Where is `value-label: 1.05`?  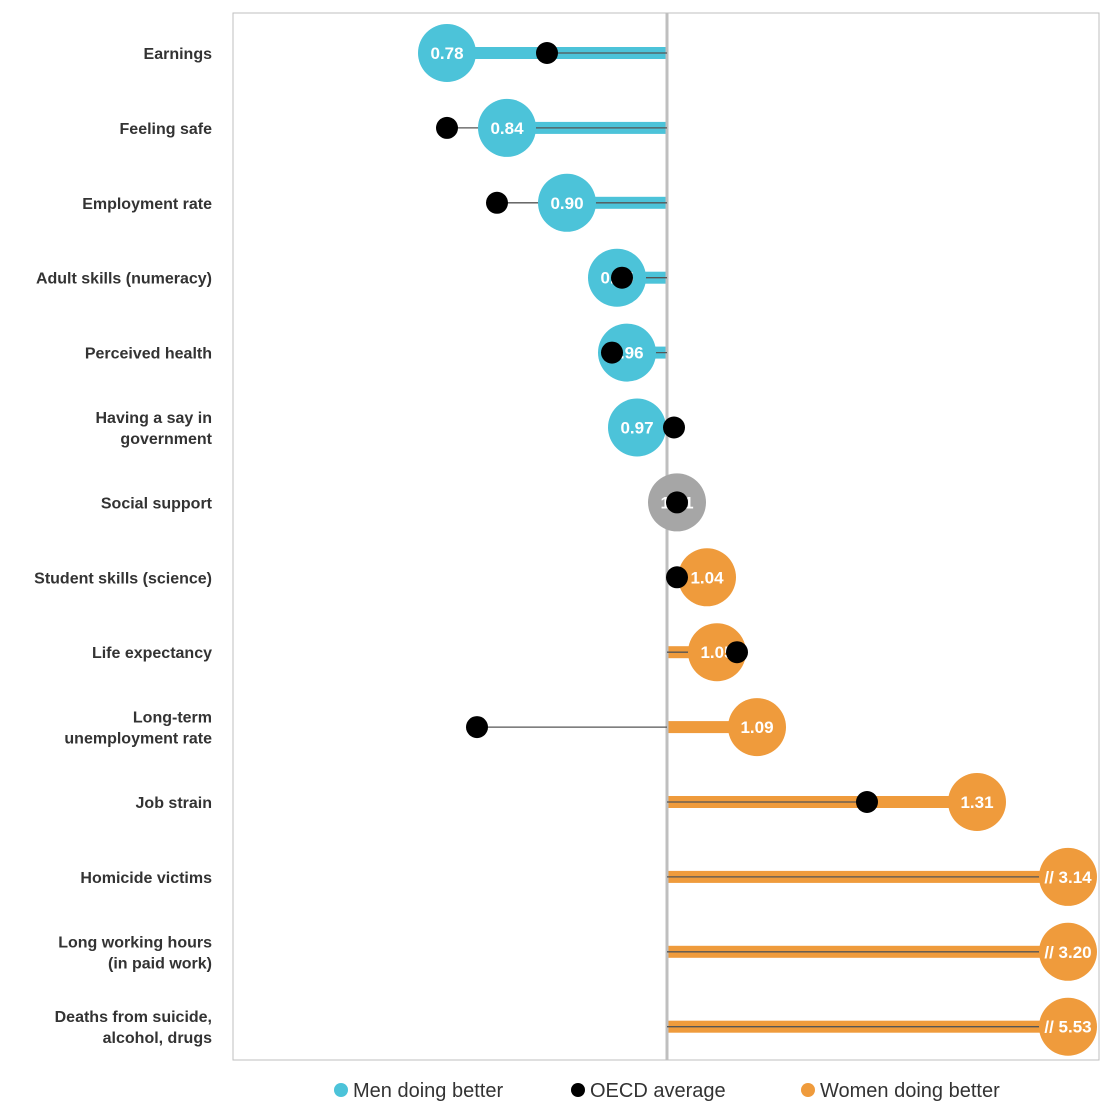
value-label: 1.05 is located at coordinates (716, 652).